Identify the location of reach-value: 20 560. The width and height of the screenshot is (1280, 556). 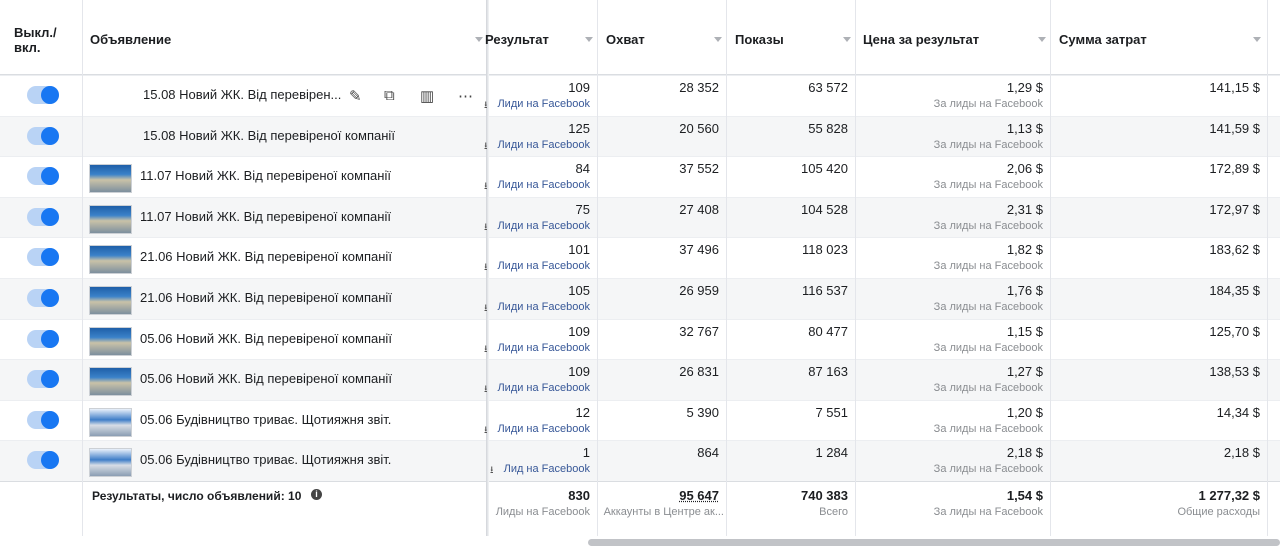
(699, 128).